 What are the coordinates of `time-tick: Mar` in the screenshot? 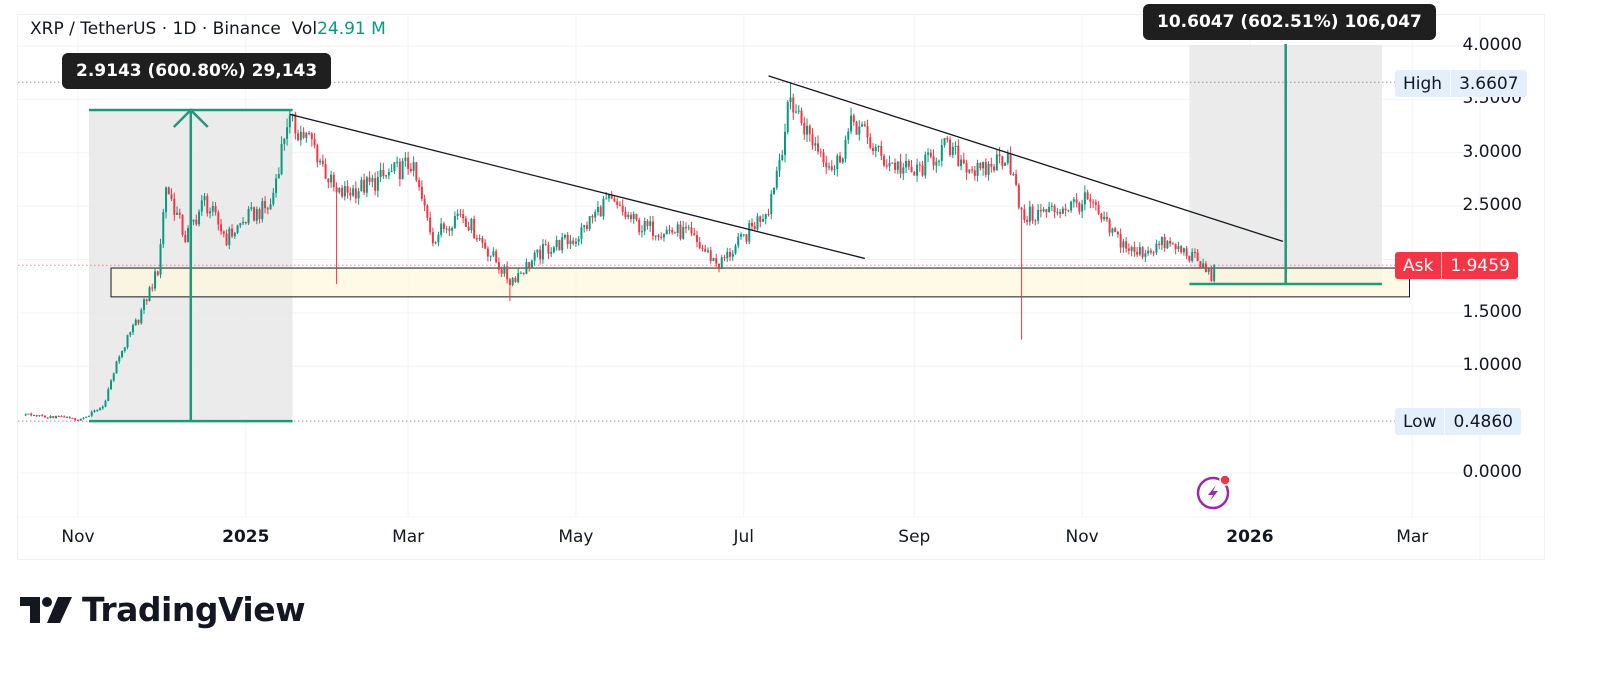 It's located at (408, 537).